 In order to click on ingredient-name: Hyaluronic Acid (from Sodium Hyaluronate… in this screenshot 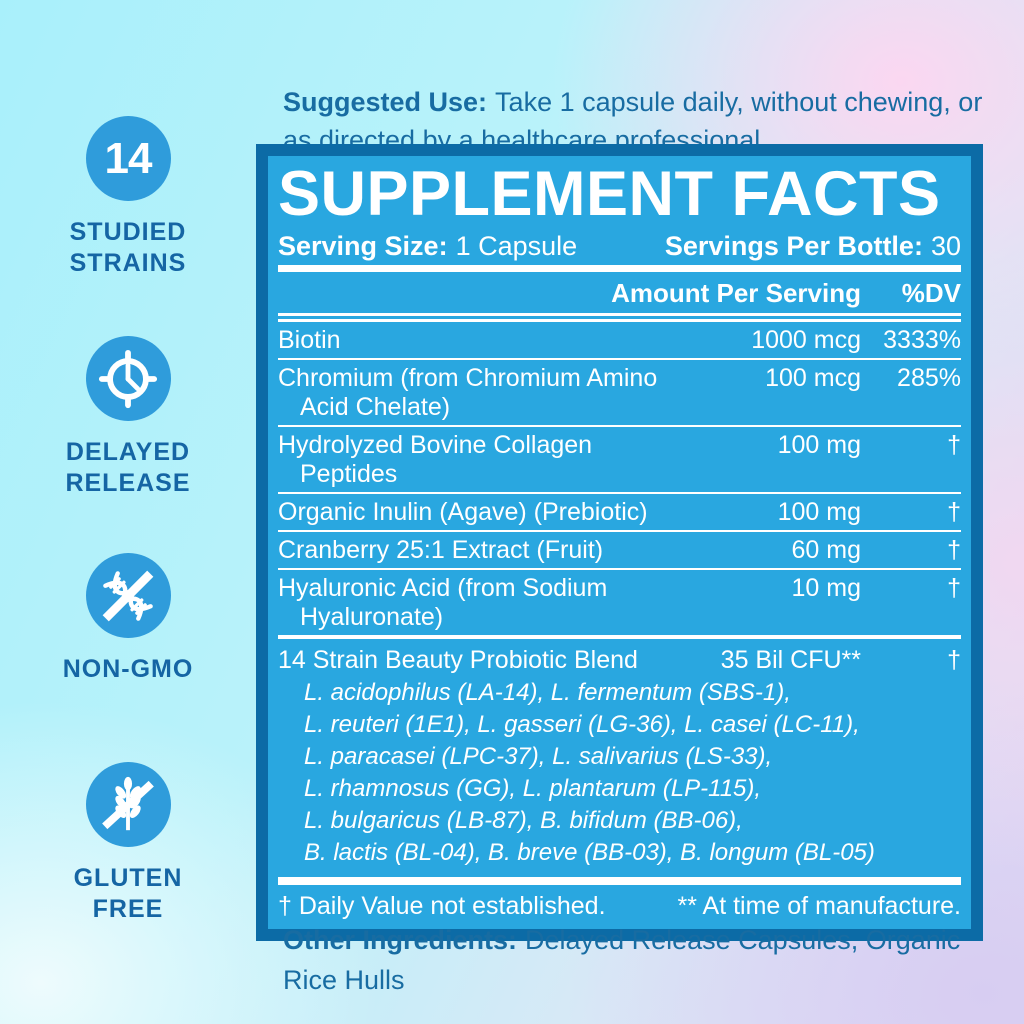, I will do `click(443, 602)`.